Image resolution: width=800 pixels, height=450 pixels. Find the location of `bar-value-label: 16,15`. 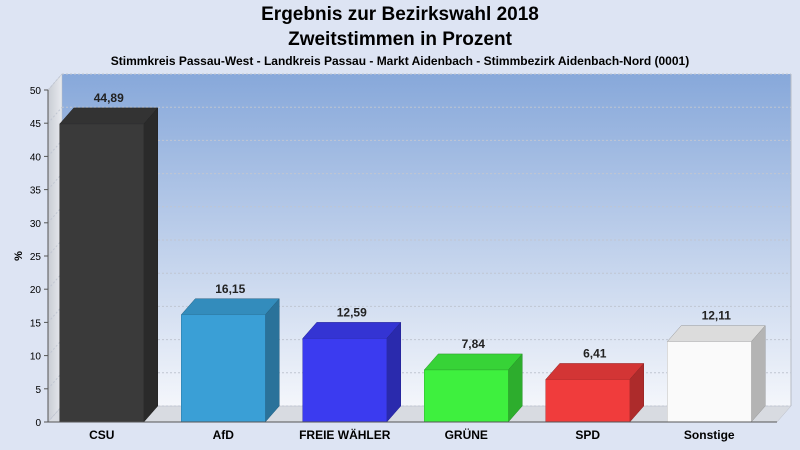

bar-value-label: 16,15 is located at coordinates (230, 289).